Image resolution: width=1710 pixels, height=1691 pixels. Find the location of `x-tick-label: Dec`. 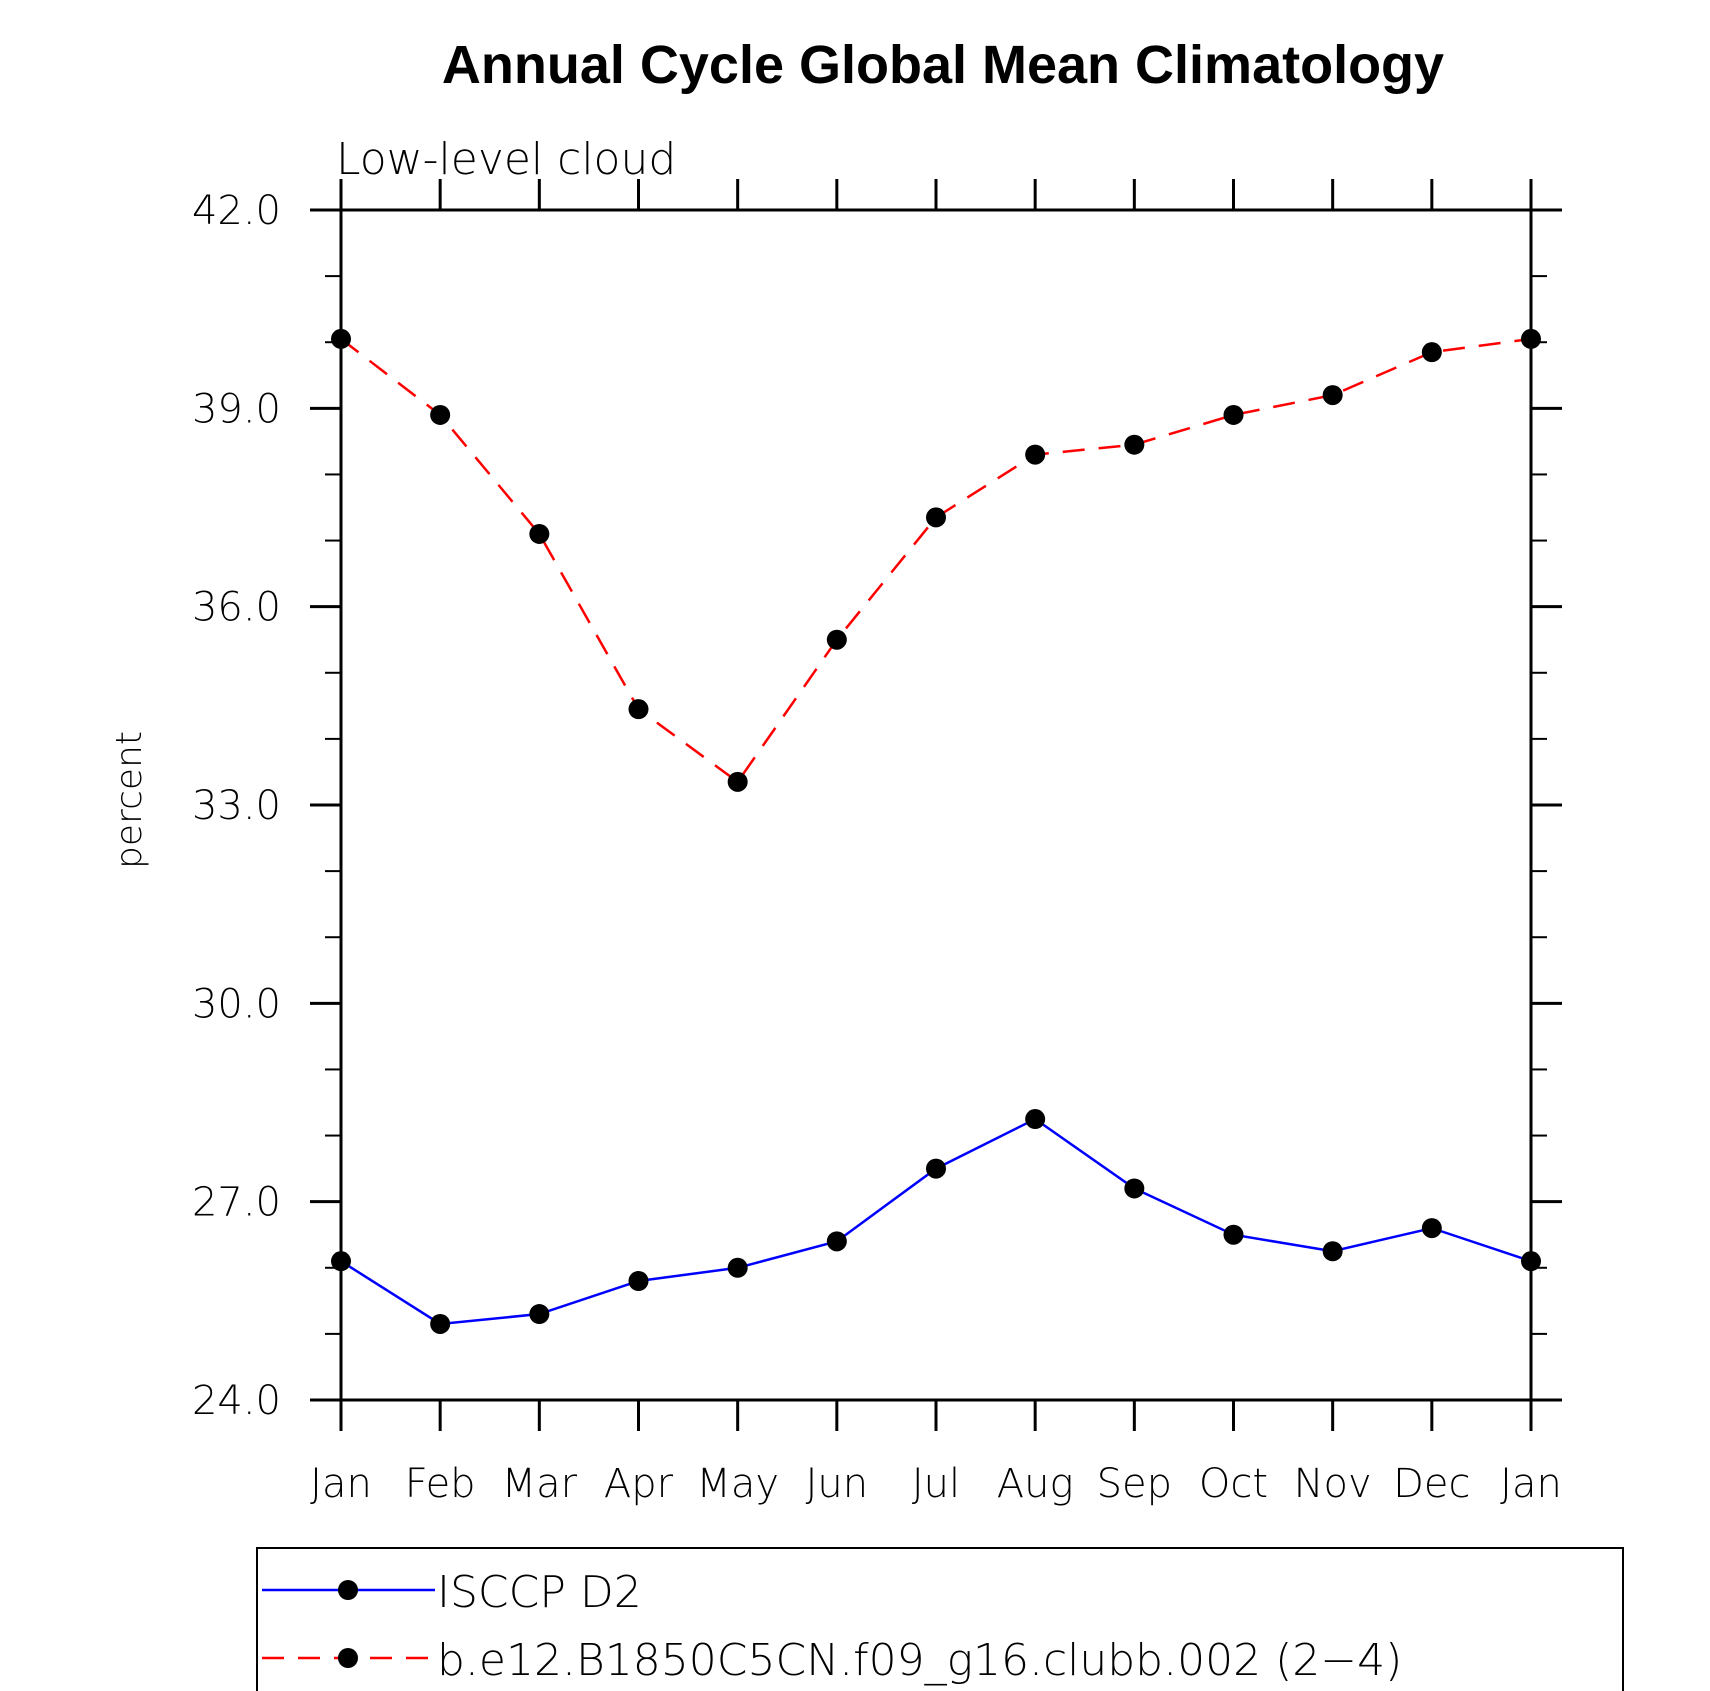

x-tick-label: Dec is located at coordinates (1431, 1484).